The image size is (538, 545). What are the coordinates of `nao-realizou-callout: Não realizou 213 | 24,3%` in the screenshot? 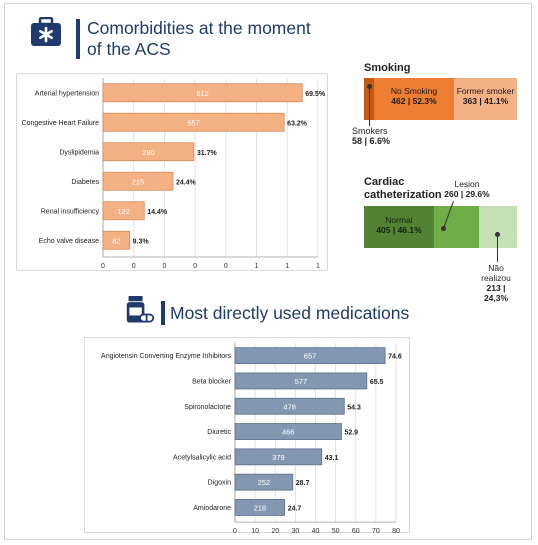 It's located at (496, 283).